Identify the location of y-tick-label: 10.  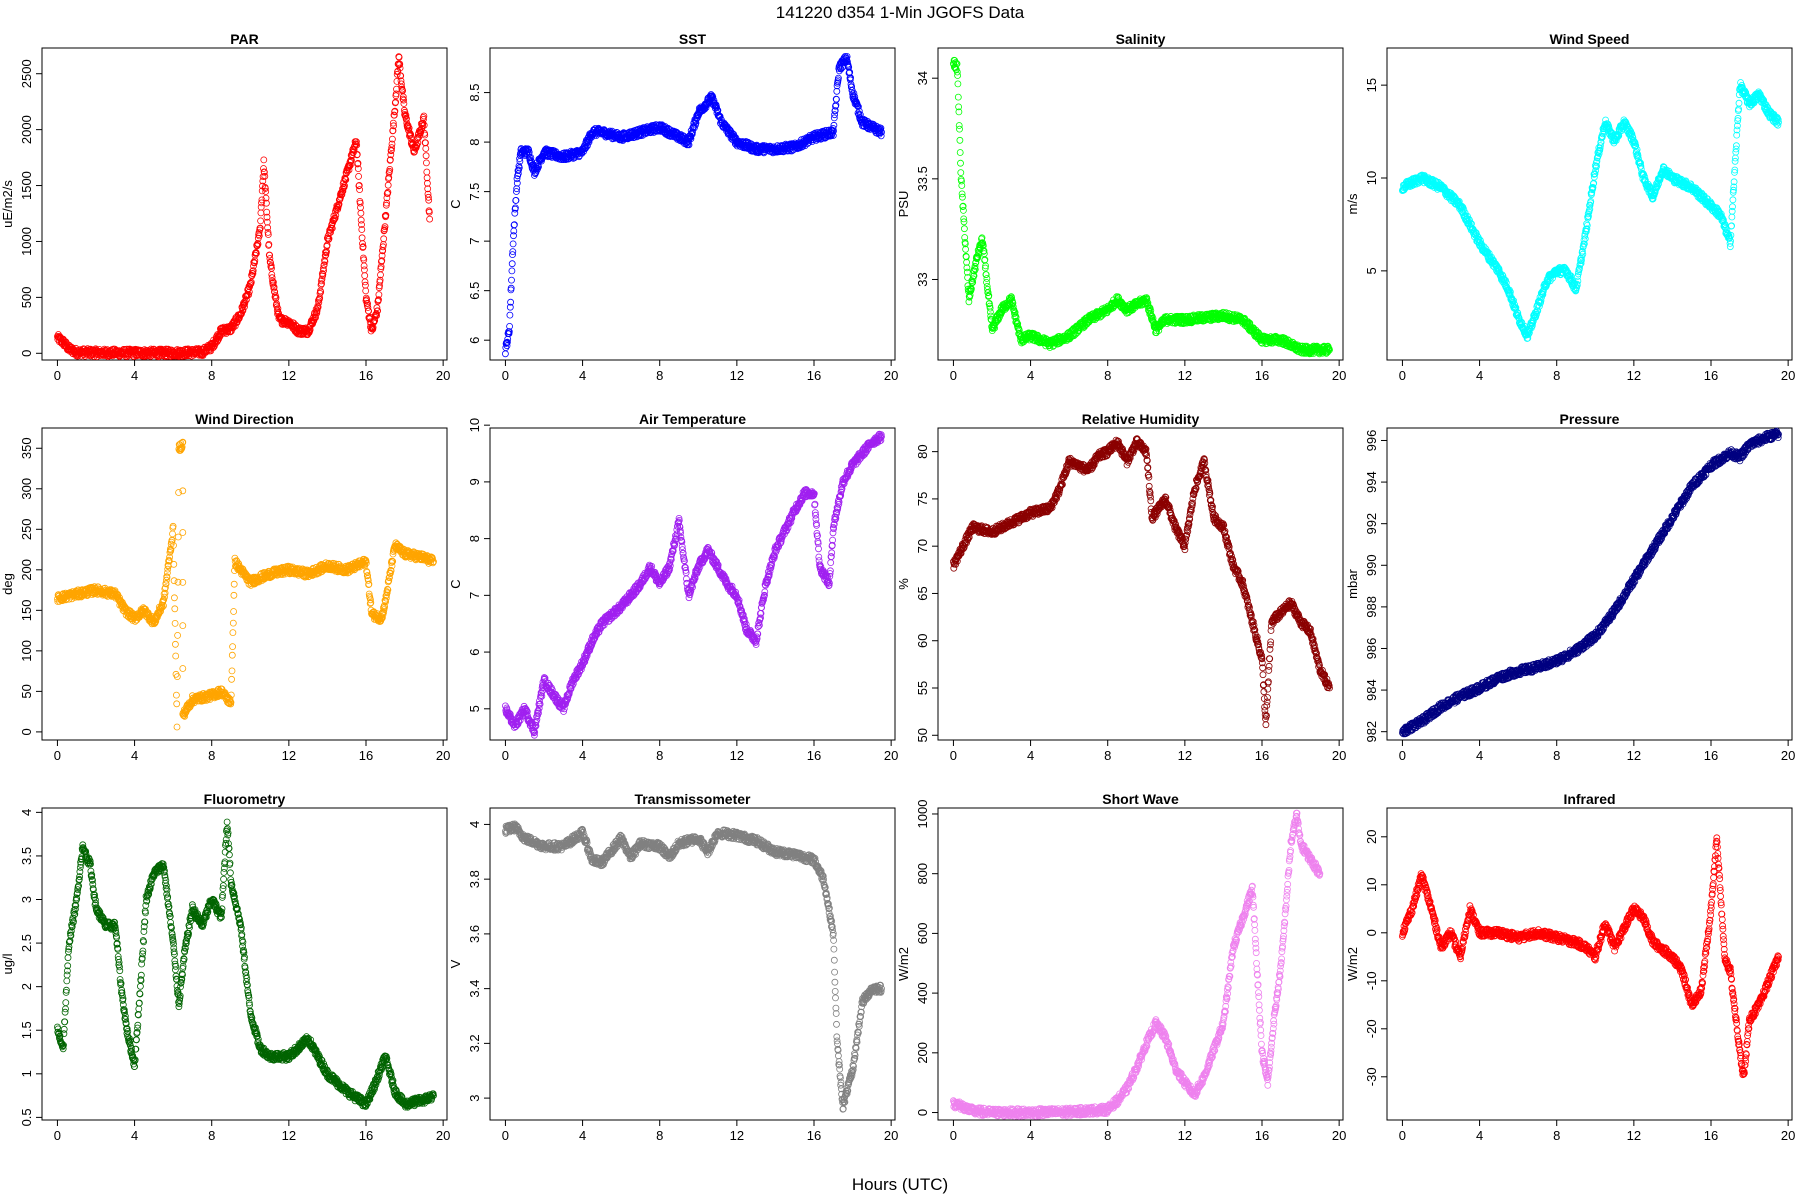
(1371, 178).